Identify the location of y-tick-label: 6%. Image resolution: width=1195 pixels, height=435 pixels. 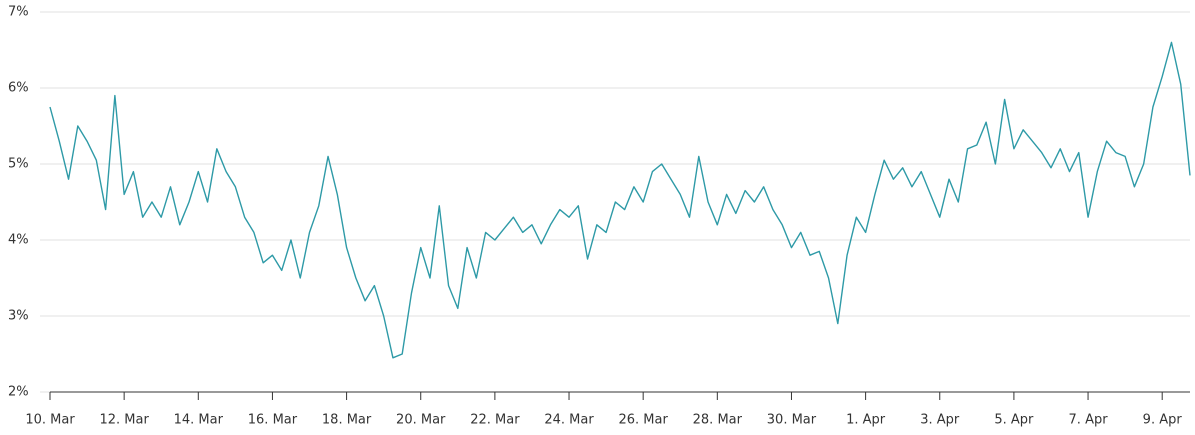
(18, 88).